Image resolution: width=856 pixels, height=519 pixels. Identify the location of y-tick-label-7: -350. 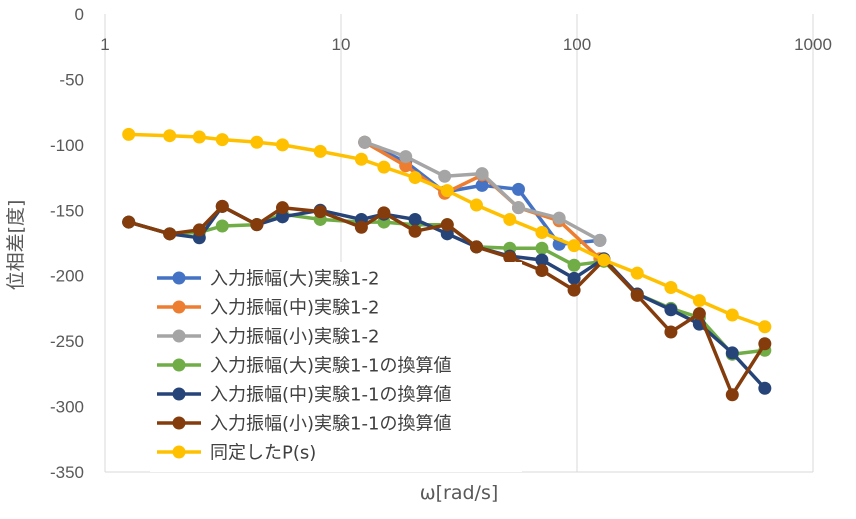
(67, 472).